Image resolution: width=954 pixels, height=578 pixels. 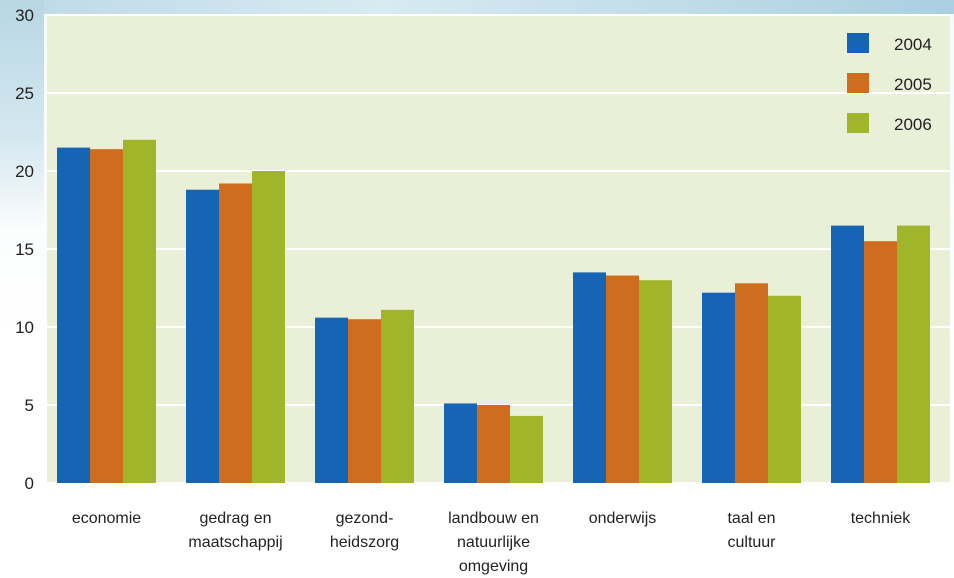 I want to click on category-label-line: techniek, so click(x=881, y=518).